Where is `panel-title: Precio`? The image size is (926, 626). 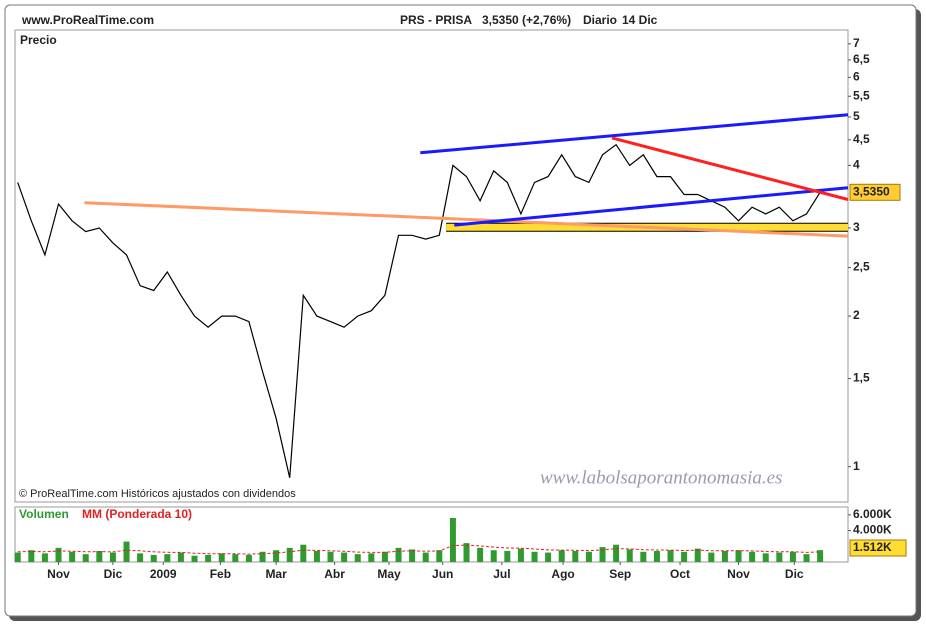 panel-title: Precio is located at coordinates (38, 40).